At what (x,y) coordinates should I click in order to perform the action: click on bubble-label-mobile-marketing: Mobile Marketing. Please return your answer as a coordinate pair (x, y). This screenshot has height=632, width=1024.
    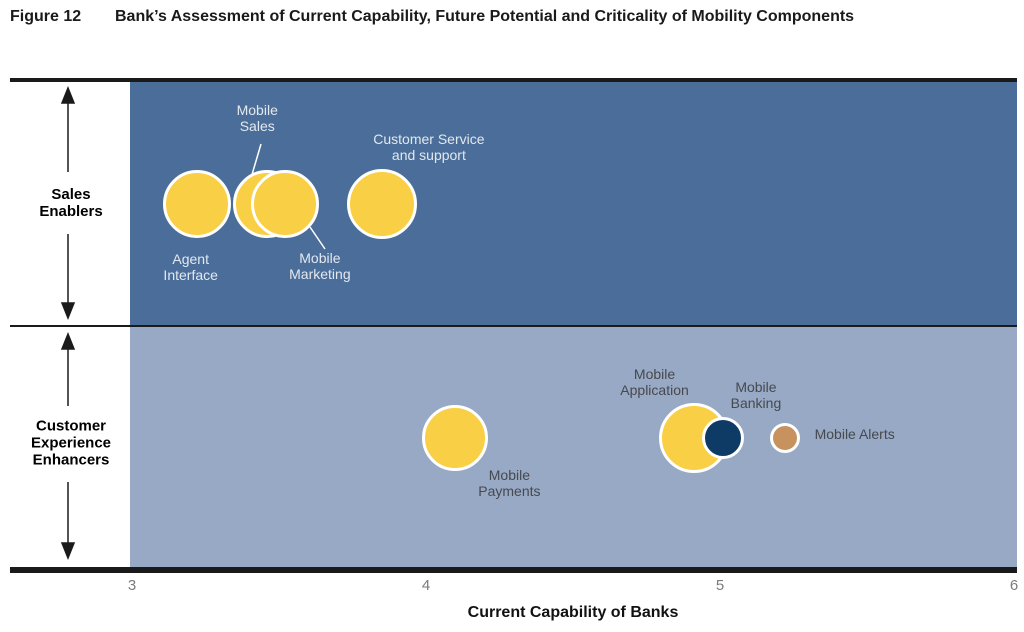
    Looking at the image, I should click on (320, 266).